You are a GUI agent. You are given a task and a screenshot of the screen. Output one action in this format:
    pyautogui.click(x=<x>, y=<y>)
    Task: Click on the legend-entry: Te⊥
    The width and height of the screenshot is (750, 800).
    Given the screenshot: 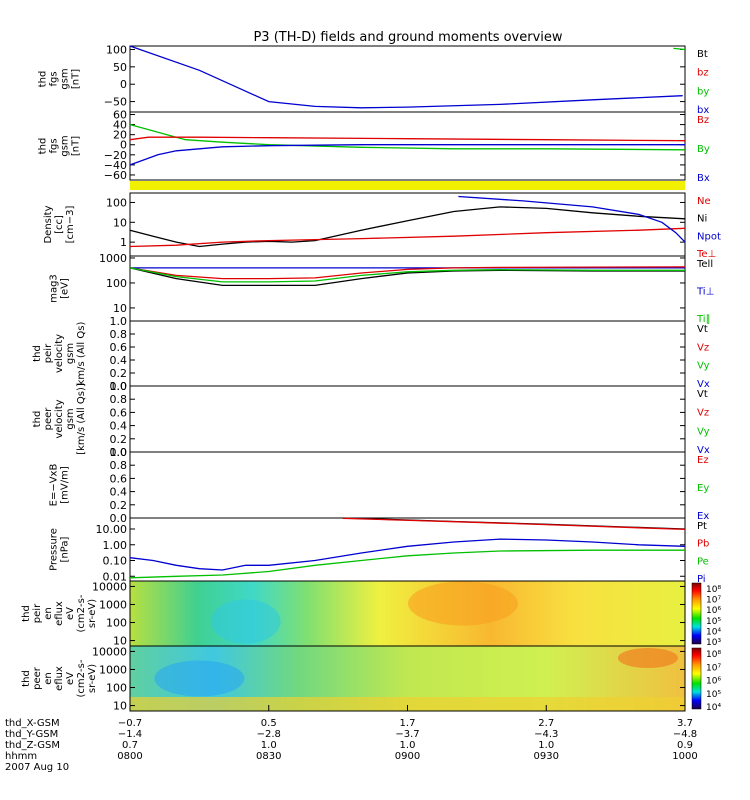 What is the action you would take?
    pyautogui.click(x=706, y=254)
    